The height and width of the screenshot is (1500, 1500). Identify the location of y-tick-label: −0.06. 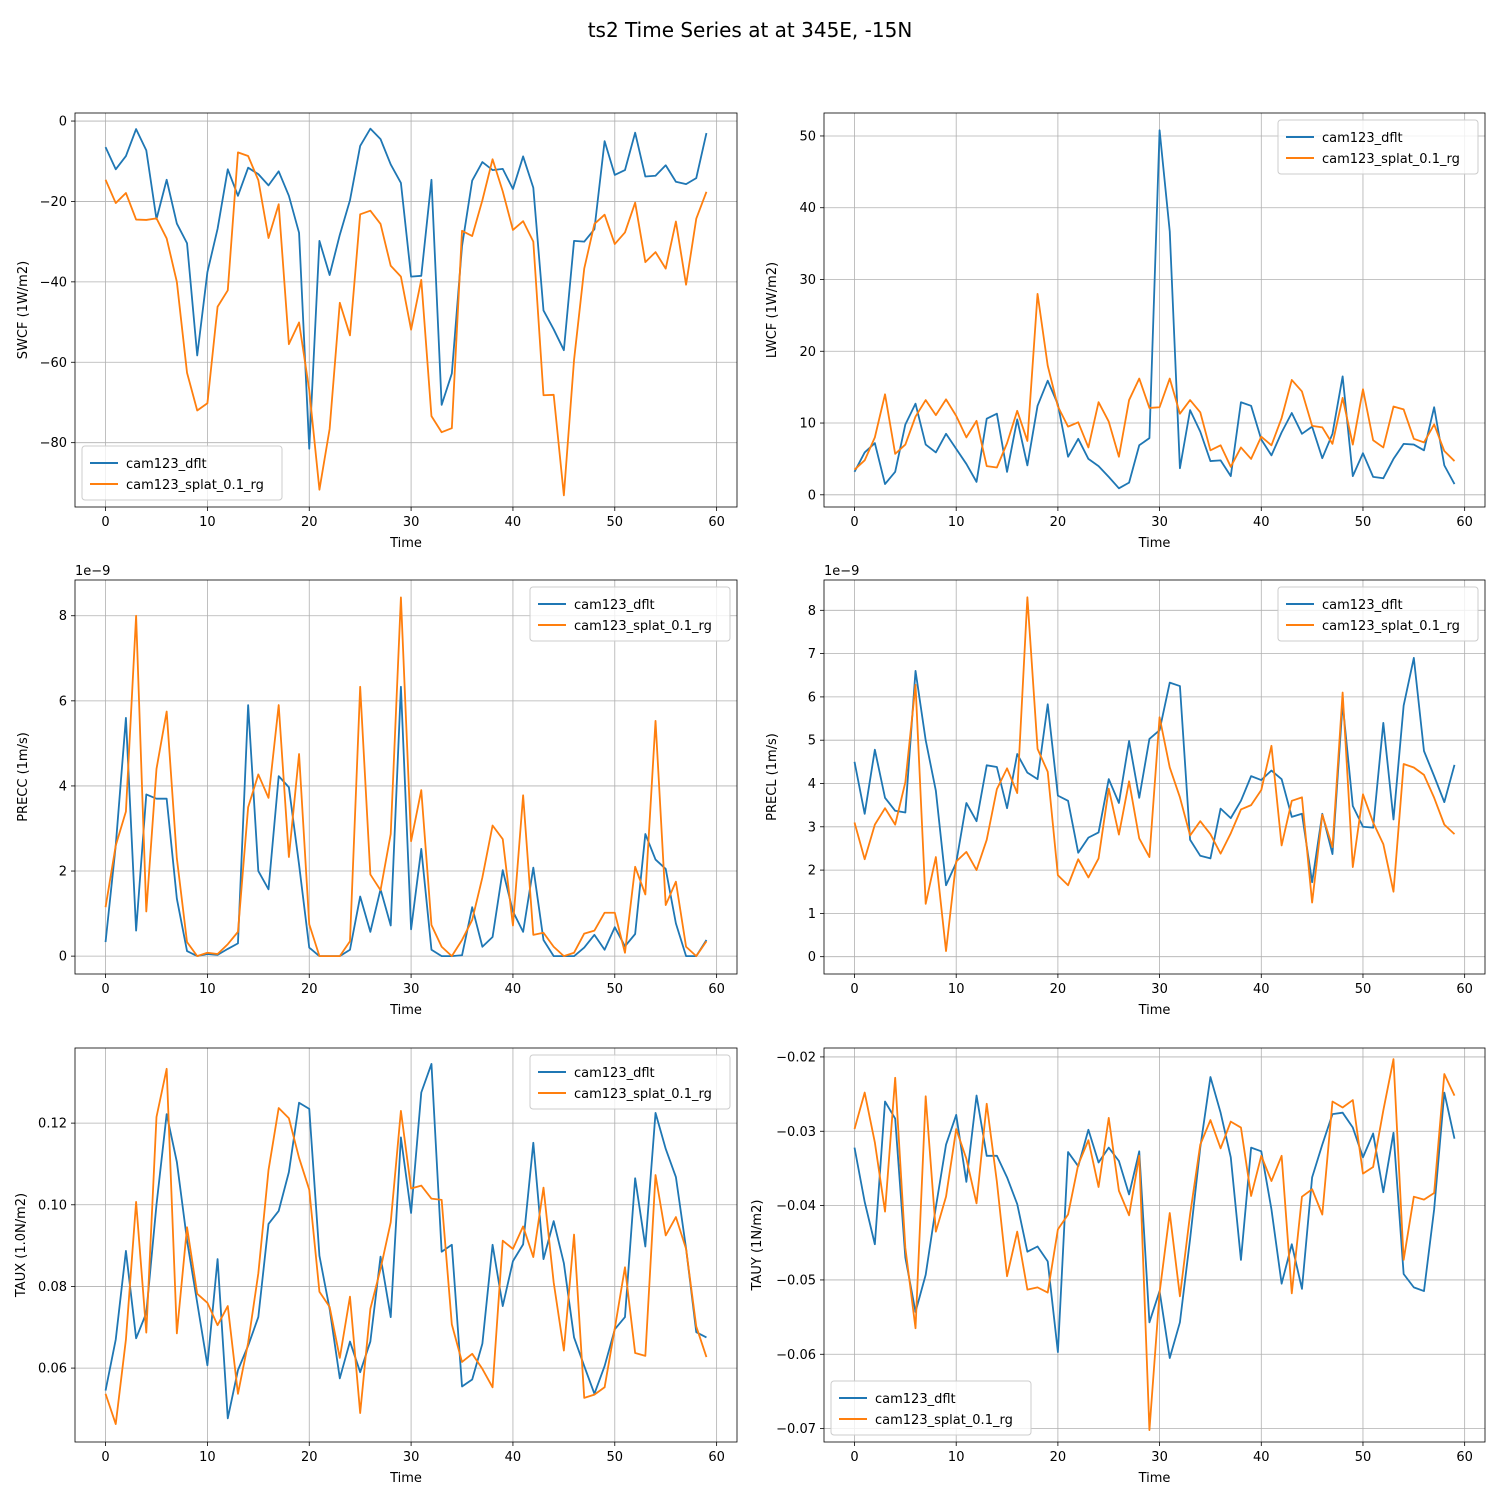
(796, 1355).